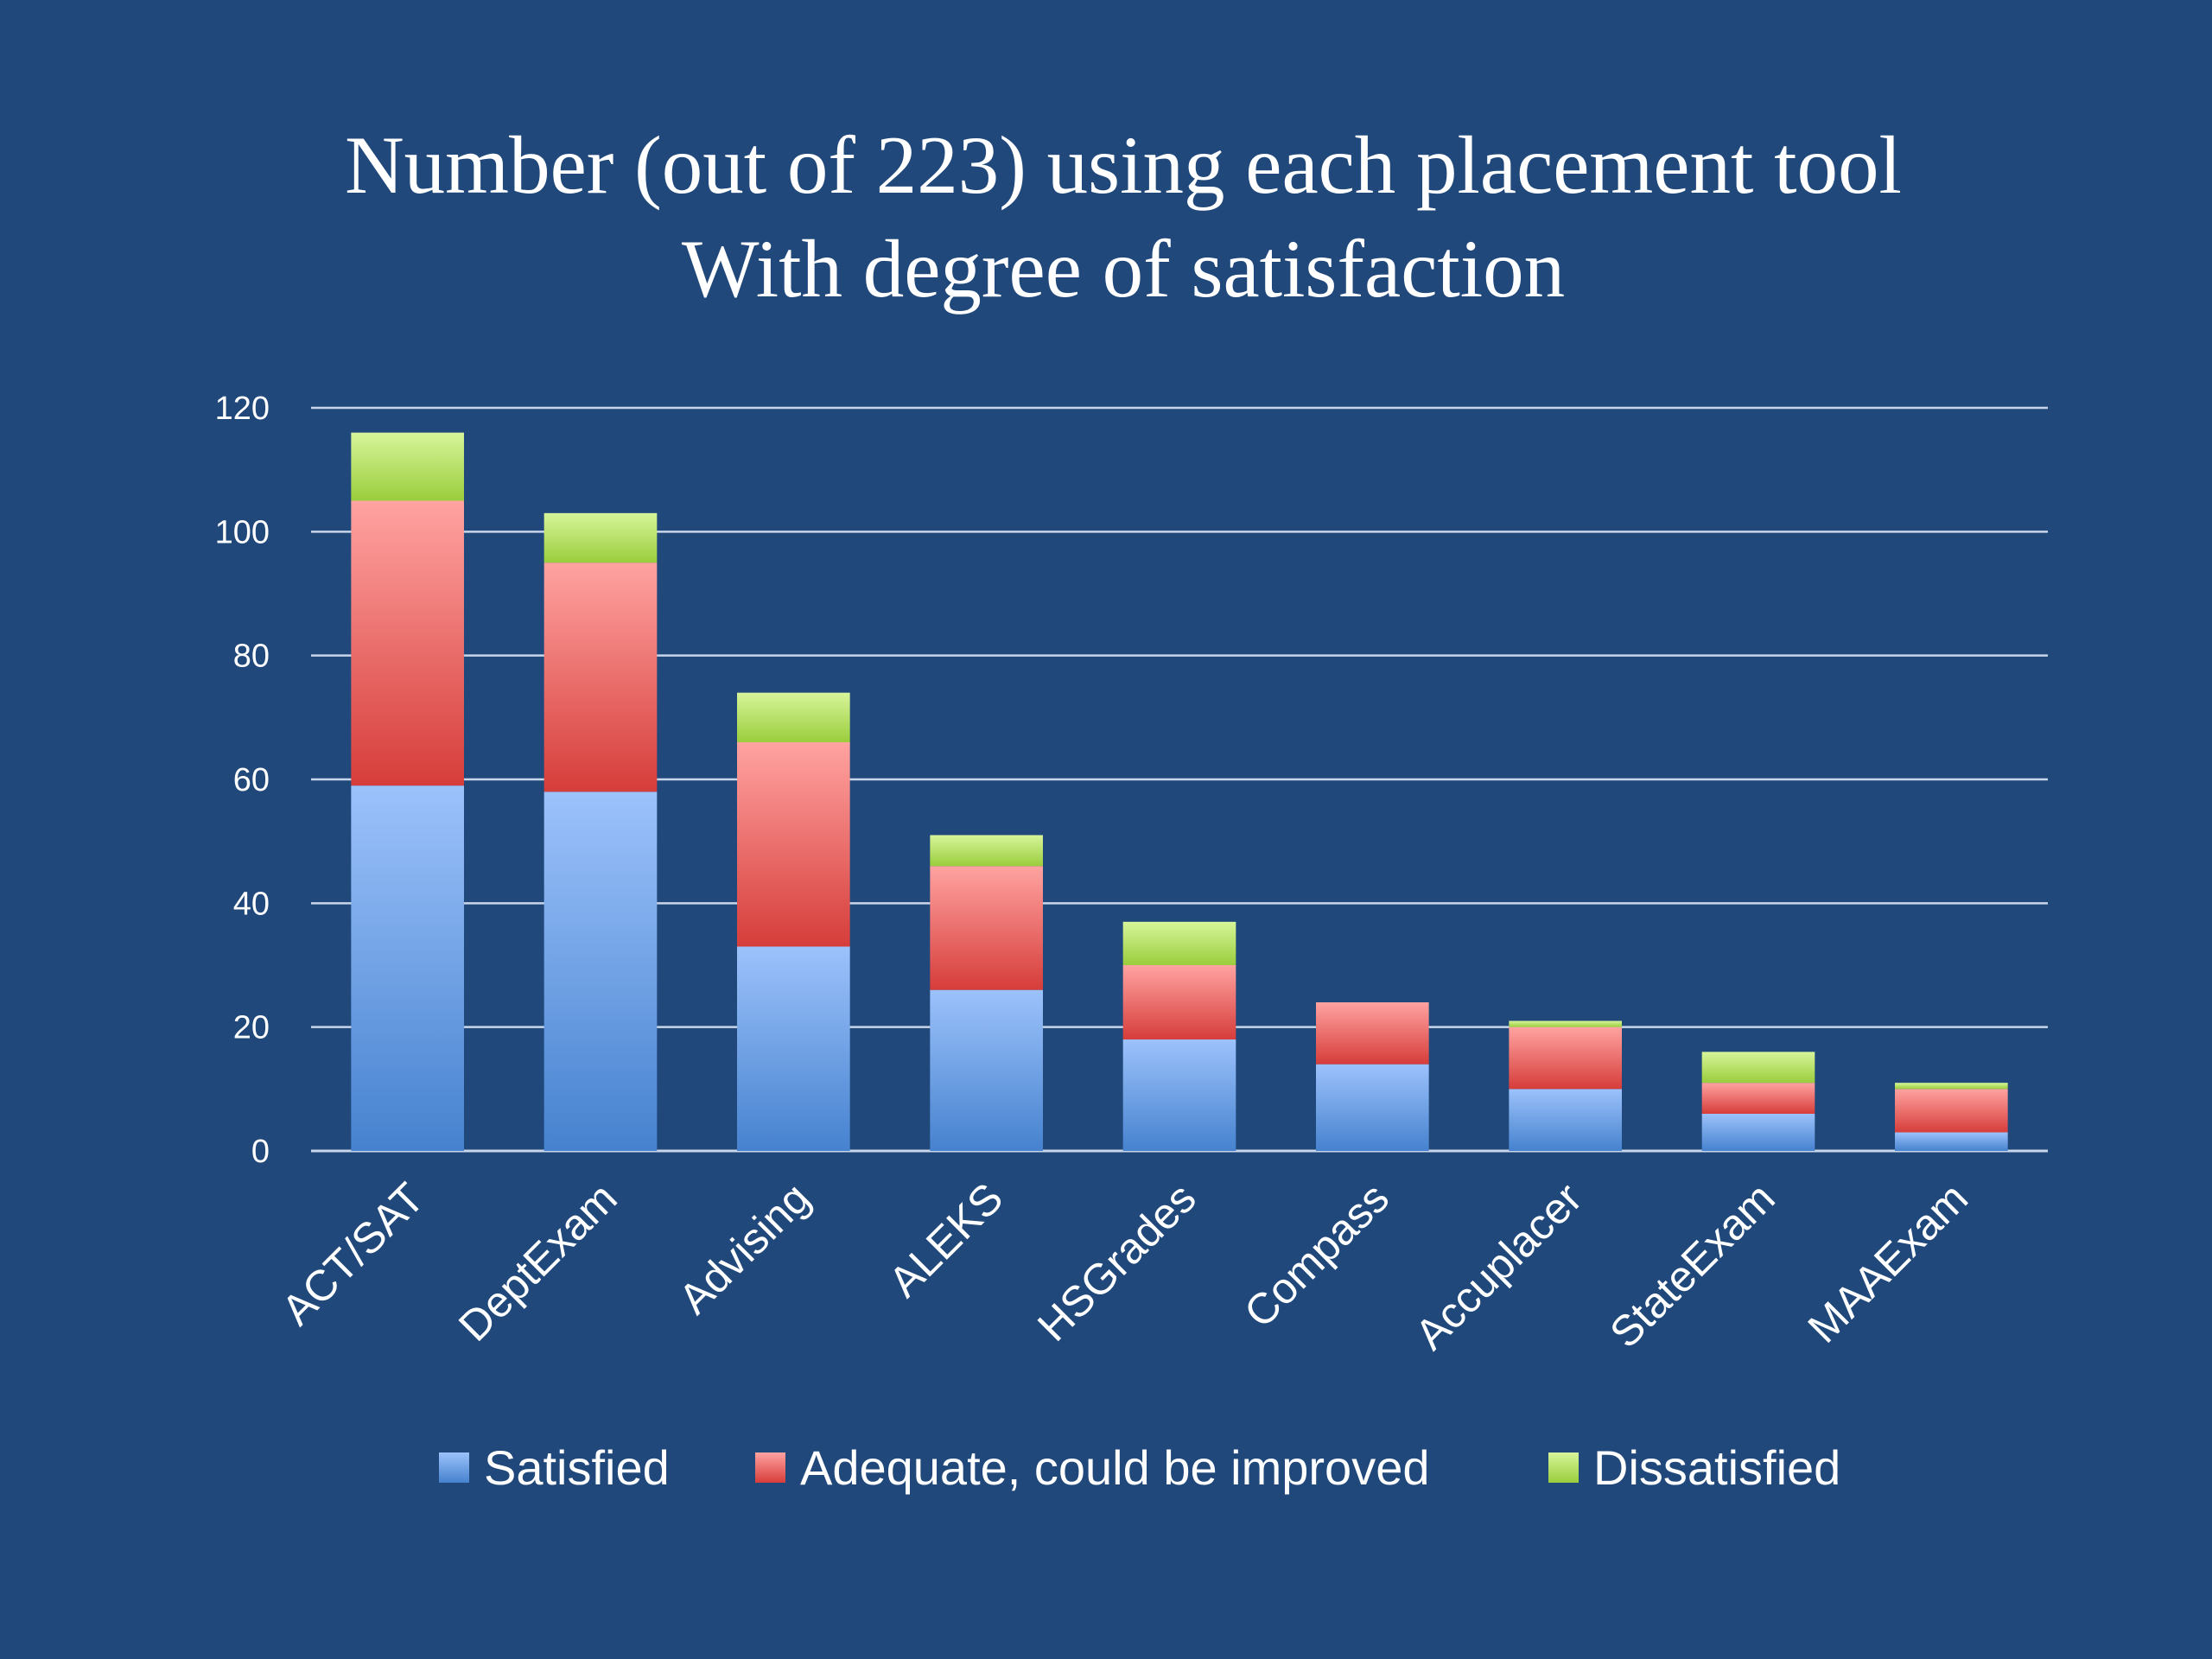 Image resolution: width=2212 pixels, height=1659 pixels. What do you see at coordinates (251, 657) in the screenshot?
I see `y-tick-label: 80` at bounding box center [251, 657].